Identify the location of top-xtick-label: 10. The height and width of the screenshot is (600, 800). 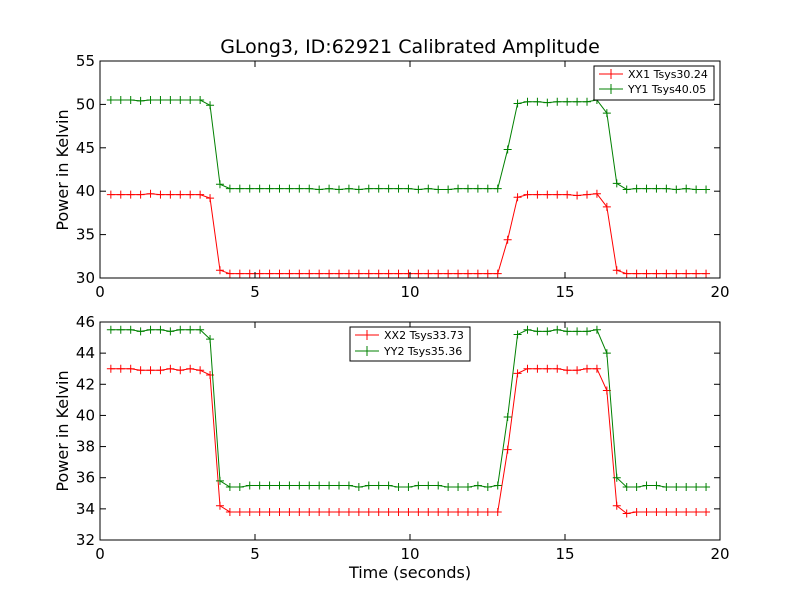
(409, 292).